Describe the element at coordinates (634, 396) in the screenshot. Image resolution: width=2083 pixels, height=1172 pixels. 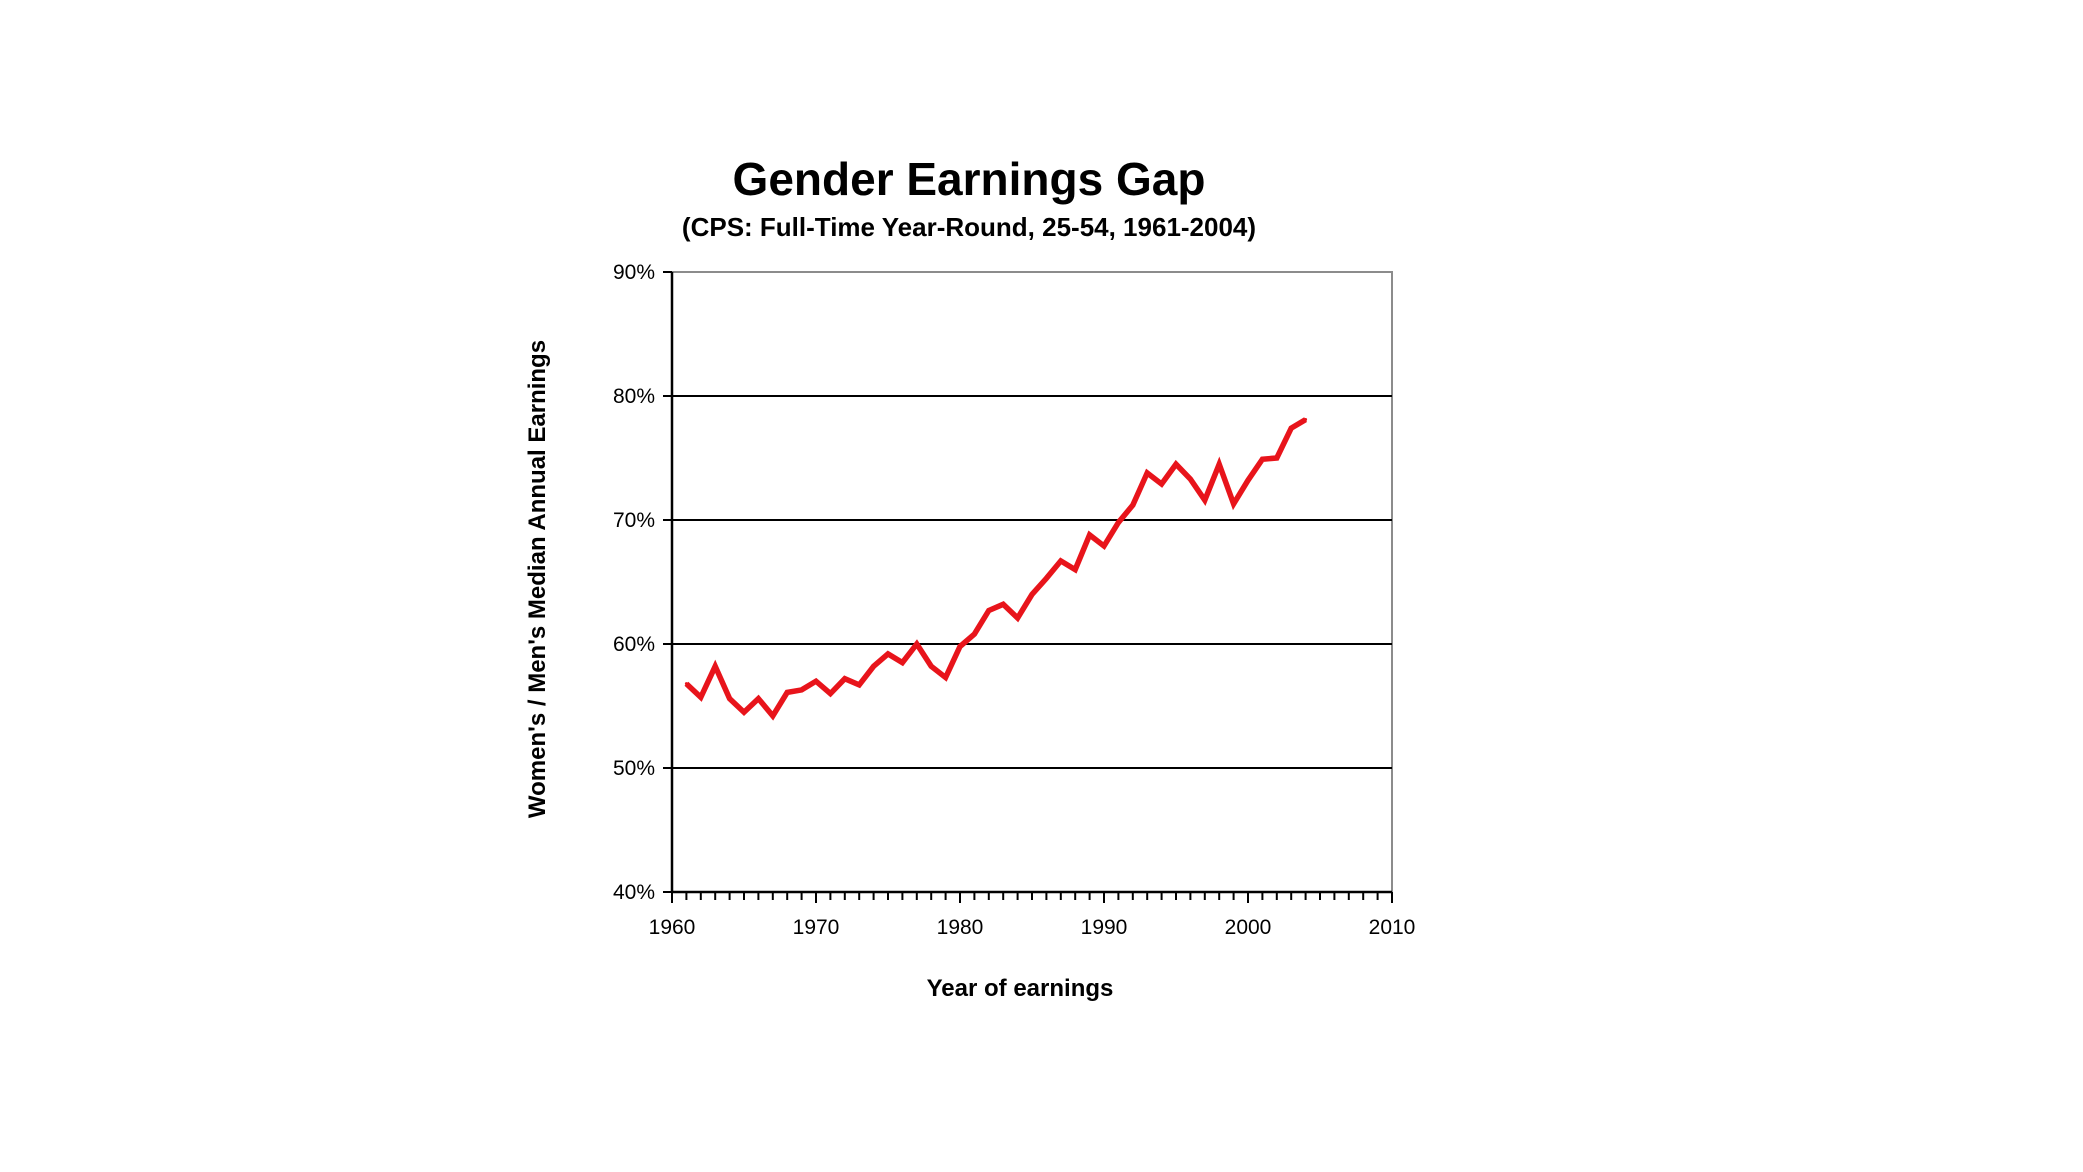
I see `y-tick-label: 80%` at that location.